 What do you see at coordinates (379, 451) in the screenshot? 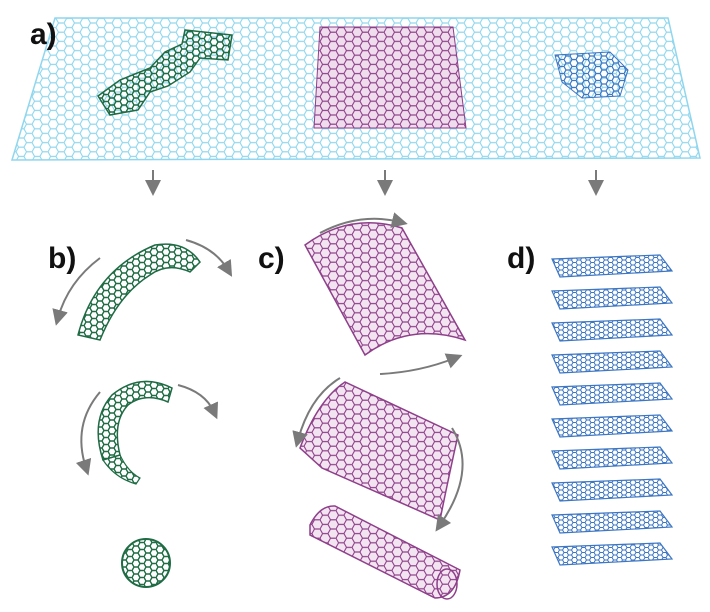
I see `nanotube-partial-roll` at bounding box center [379, 451].